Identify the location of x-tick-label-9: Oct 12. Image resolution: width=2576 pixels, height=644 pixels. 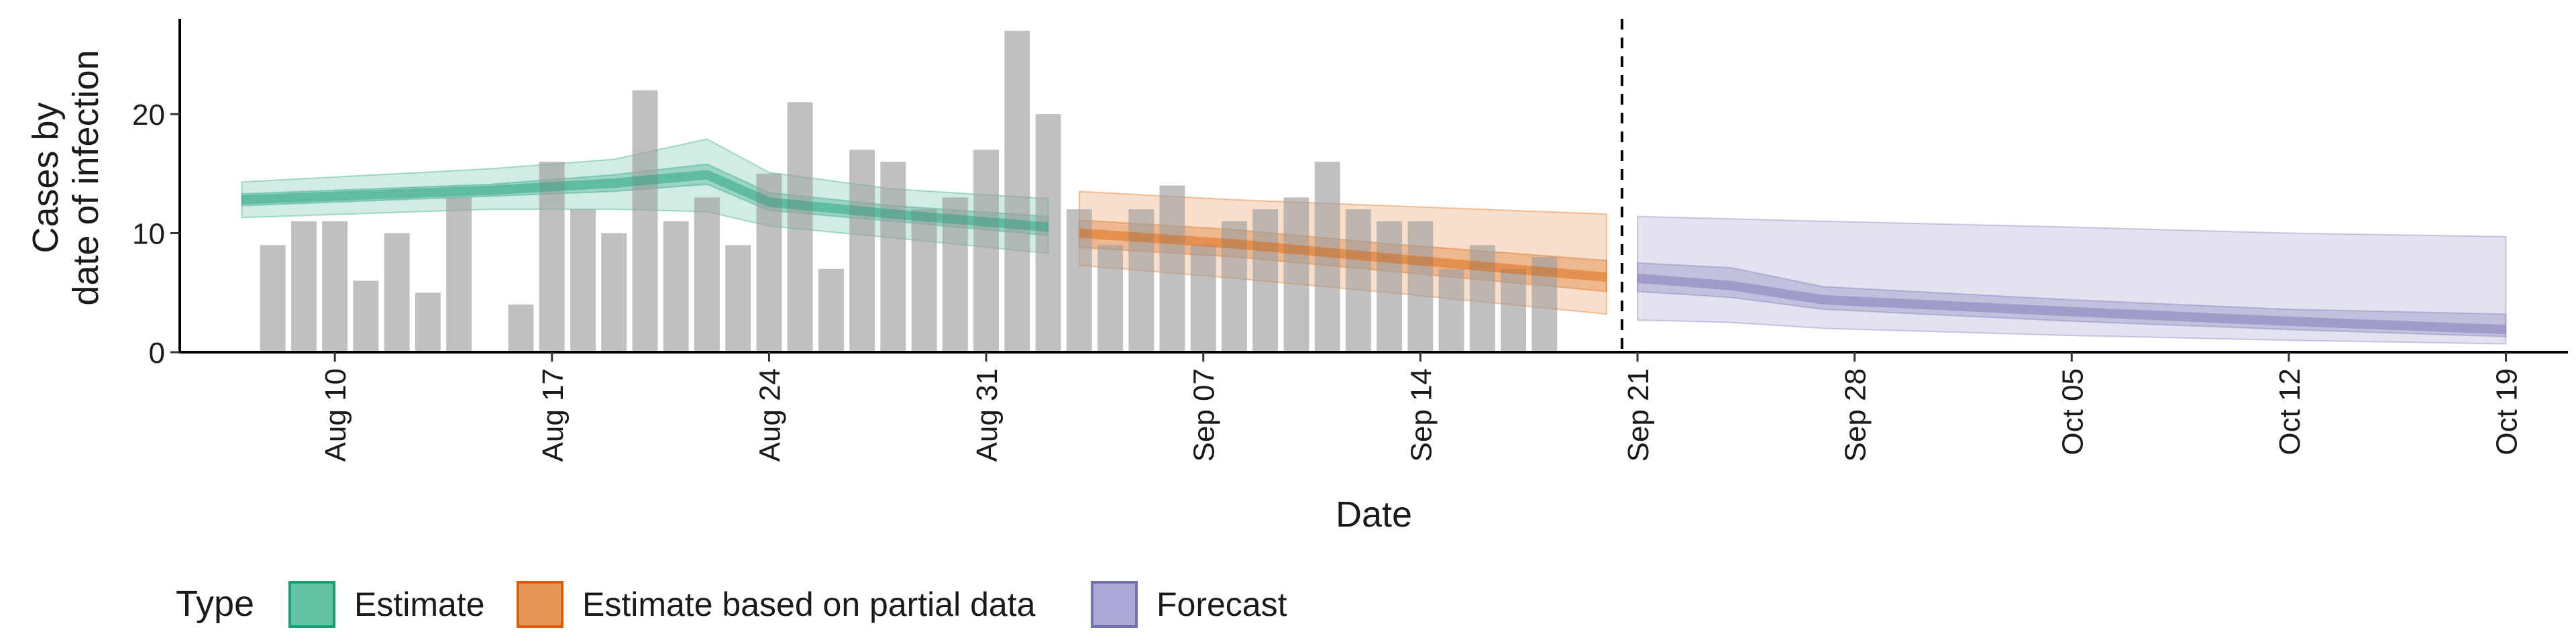
(2289, 411).